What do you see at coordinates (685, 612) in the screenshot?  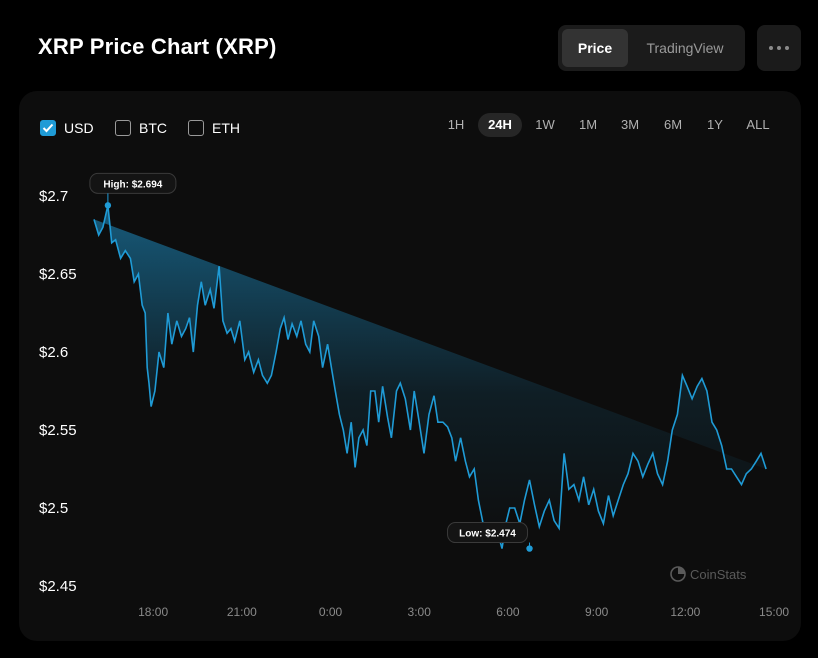 I see `x-tick-label: 12:00` at bounding box center [685, 612].